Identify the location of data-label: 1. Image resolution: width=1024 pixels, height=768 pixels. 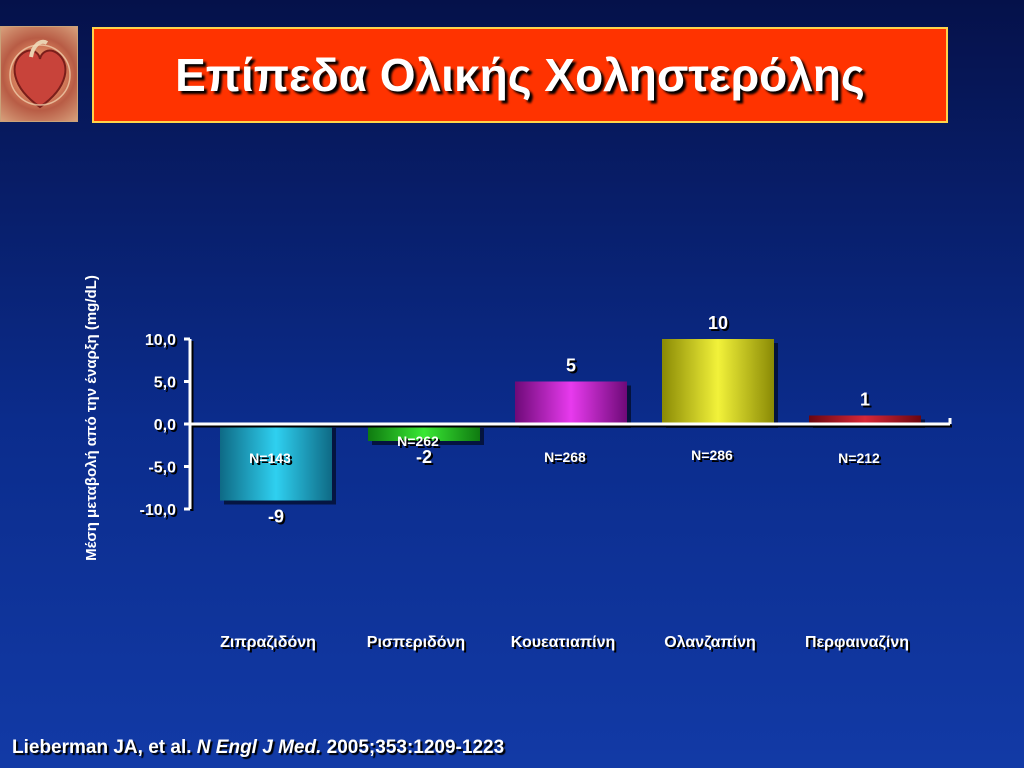
(865, 400).